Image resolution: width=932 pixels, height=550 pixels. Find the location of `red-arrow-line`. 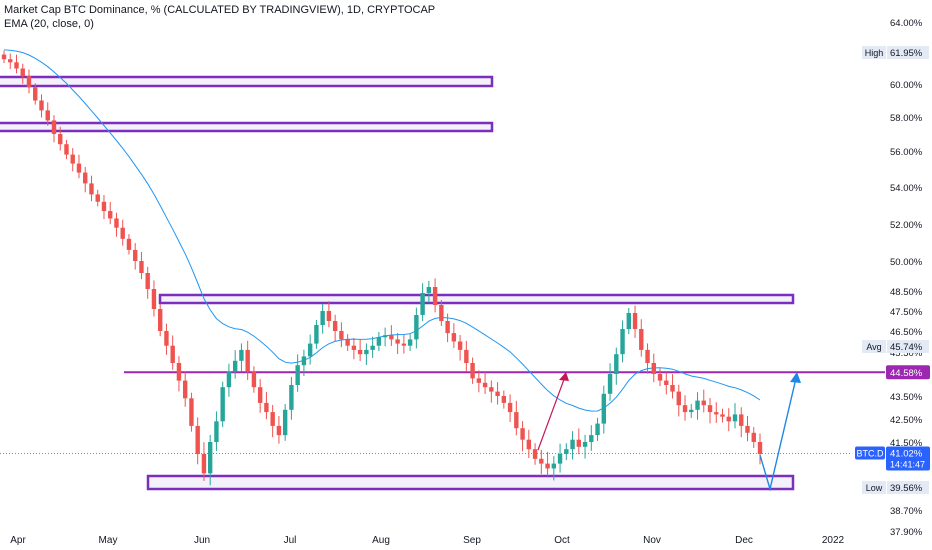

red-arrow-line is located at coordinates (552, 412).